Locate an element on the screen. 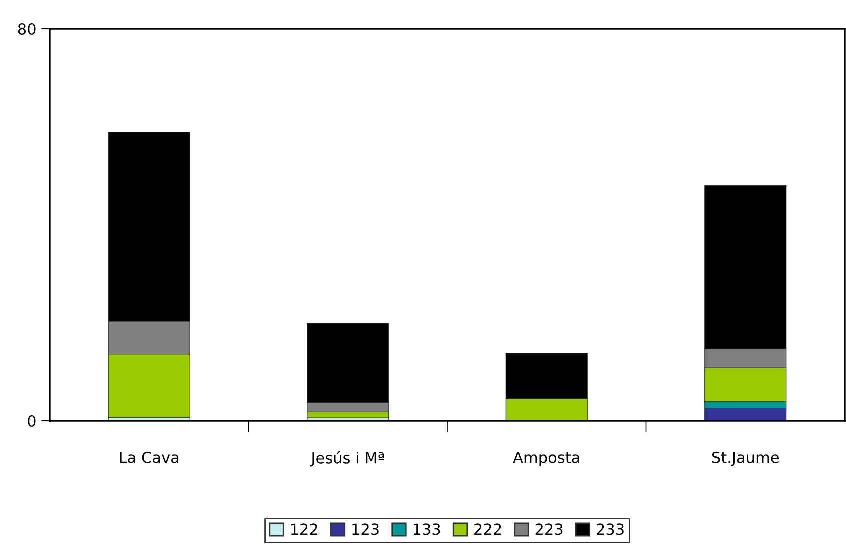 Image resolution: width=846 pixels, height=557 pixels. legend-label: 222 is located at coordinates (488, 529).